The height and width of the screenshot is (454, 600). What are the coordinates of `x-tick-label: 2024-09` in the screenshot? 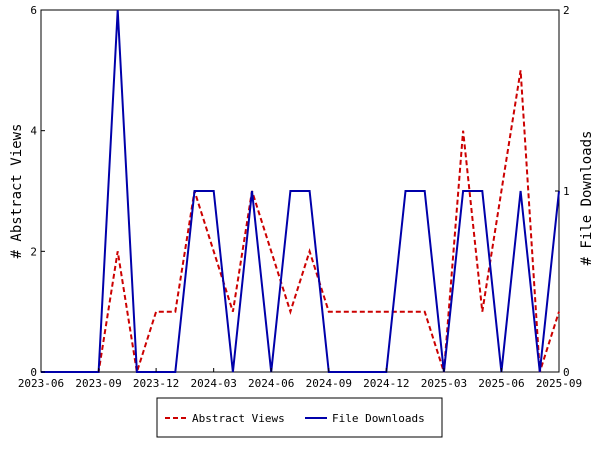 It's located at (329, 383).